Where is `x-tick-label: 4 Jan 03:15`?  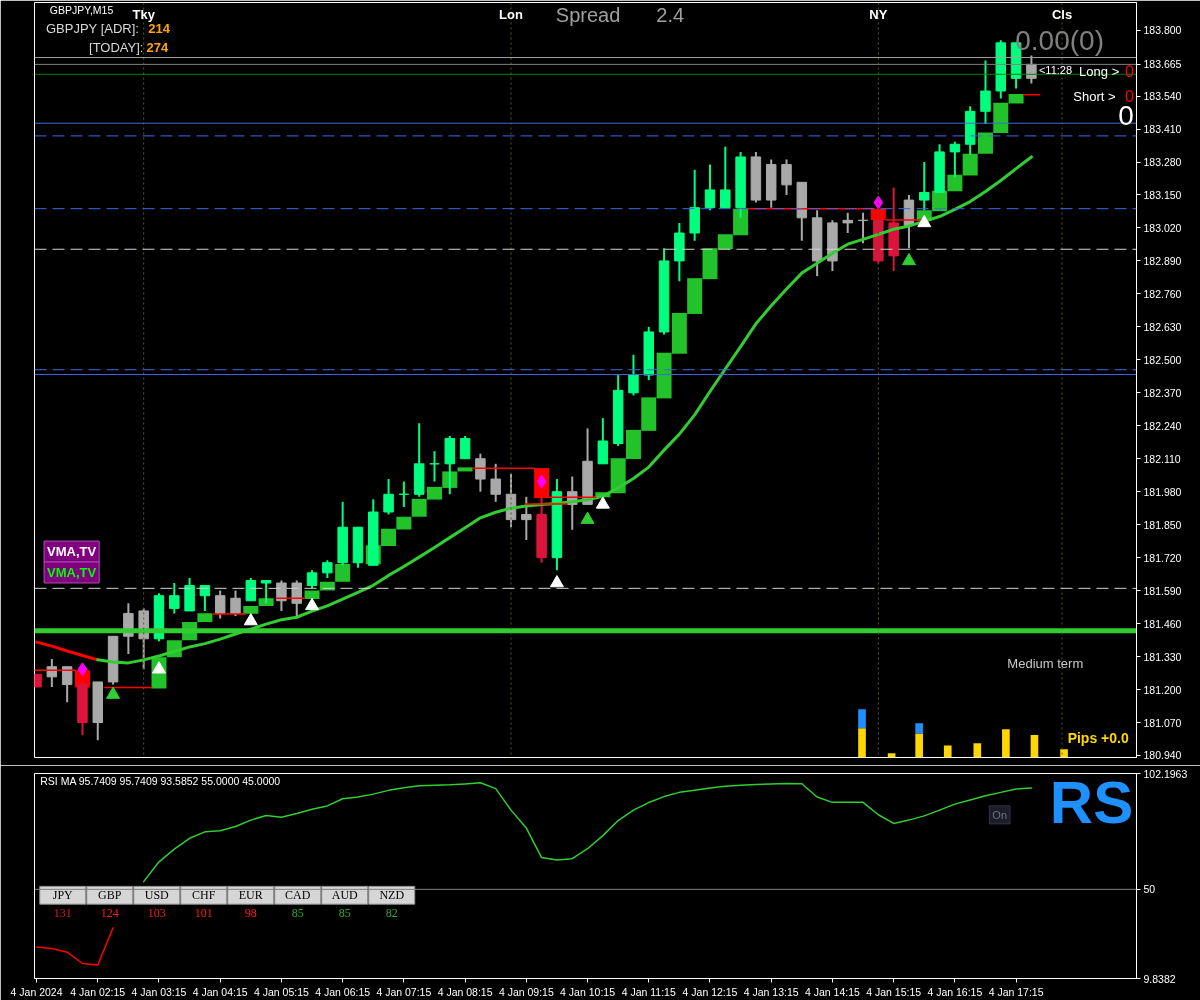 x-tick-label: 4 Jan 03:15 is located at coordinates (159, 991).